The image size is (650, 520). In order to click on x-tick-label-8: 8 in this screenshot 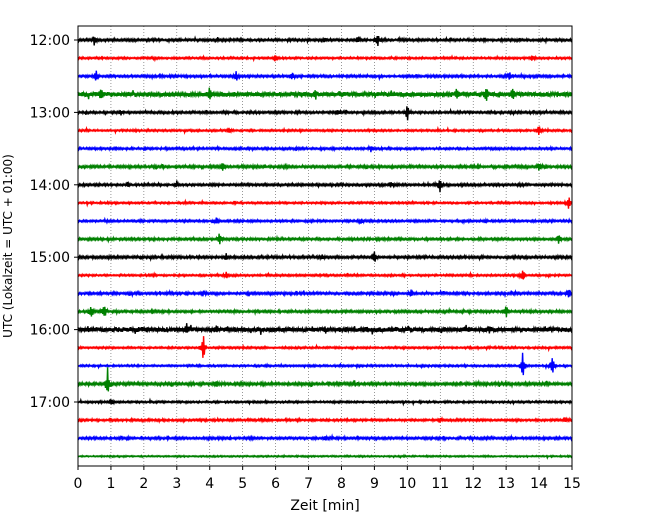, I will do `click(341, 484)`.